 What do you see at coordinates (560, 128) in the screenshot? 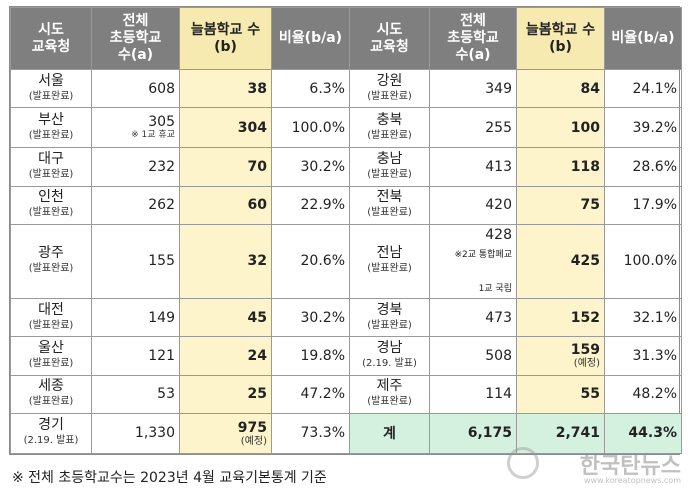
I see `count-cell: 100` at bounding box center [560, 128].